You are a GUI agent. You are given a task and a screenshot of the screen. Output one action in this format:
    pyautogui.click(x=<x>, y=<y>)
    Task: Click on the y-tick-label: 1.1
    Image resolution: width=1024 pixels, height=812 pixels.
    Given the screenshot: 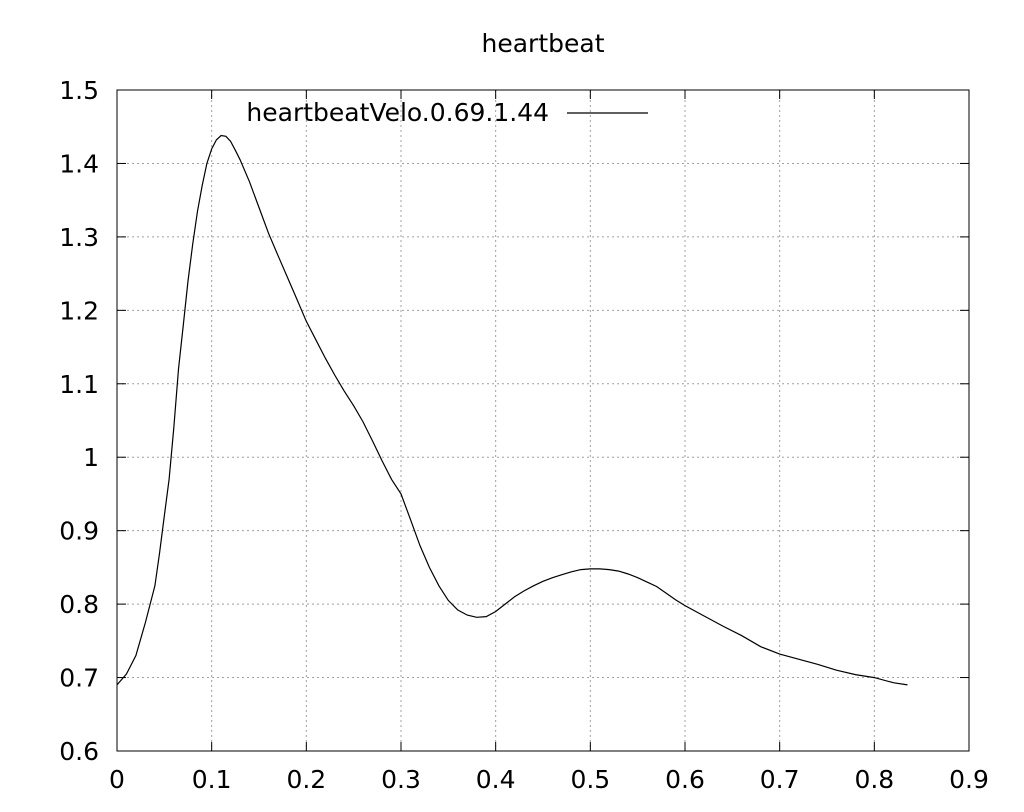 What is the action you would take?
    pyautogui.click(x=79, y=384)
    